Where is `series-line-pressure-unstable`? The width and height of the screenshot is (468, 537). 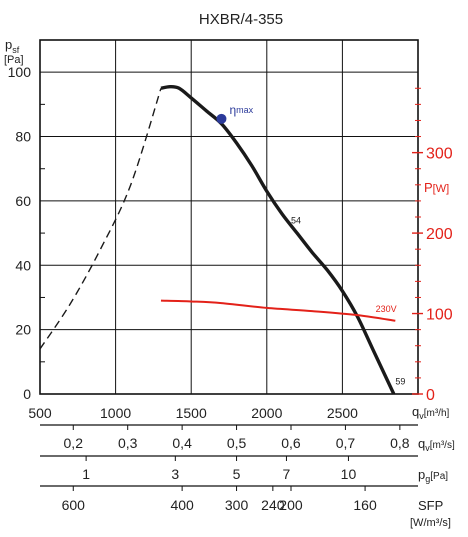 series-line-pressure-unstable is located at coordinates (100, 219).